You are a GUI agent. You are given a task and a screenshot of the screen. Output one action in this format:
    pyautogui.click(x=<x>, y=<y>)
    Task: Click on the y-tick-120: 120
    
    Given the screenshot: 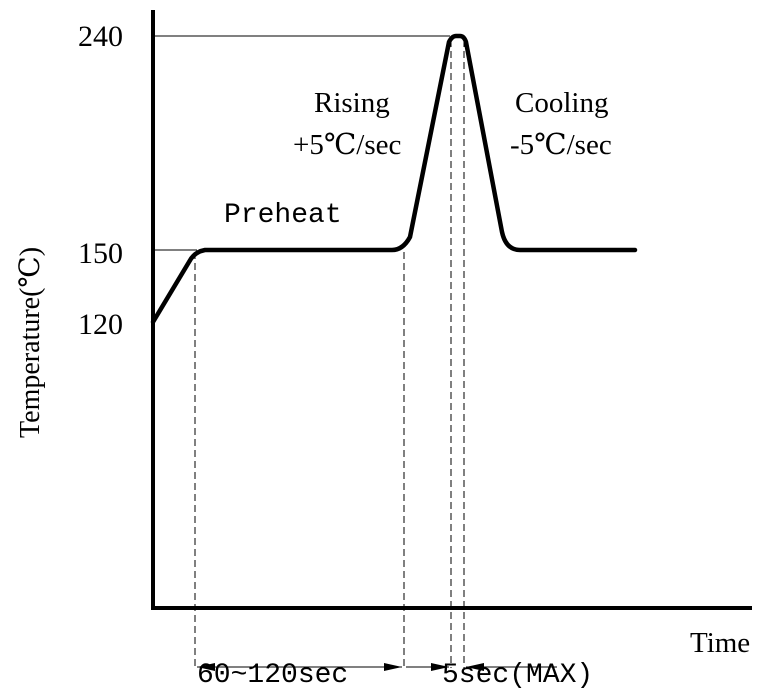 What is the action you would take?
    pyautogui.click(x=100, y=324)
    